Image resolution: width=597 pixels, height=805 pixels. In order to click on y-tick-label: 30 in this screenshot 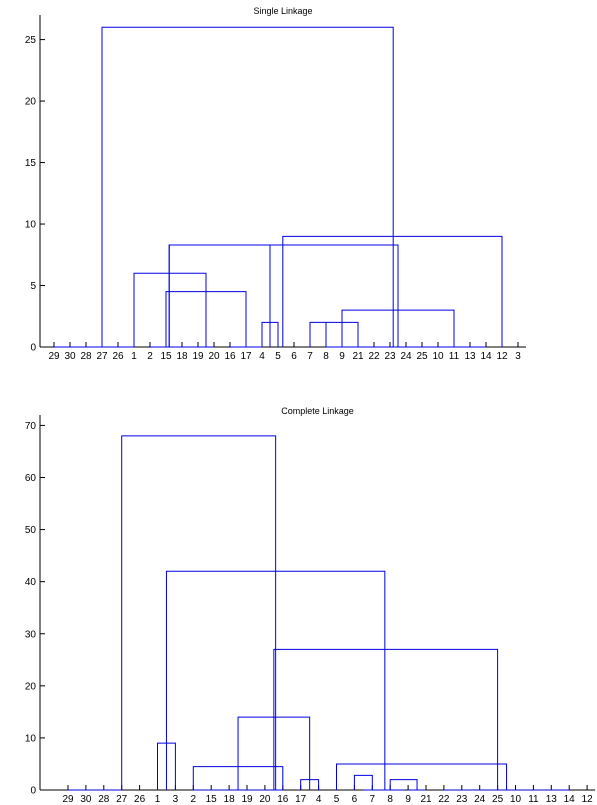, I will do `click(31, 634)`.